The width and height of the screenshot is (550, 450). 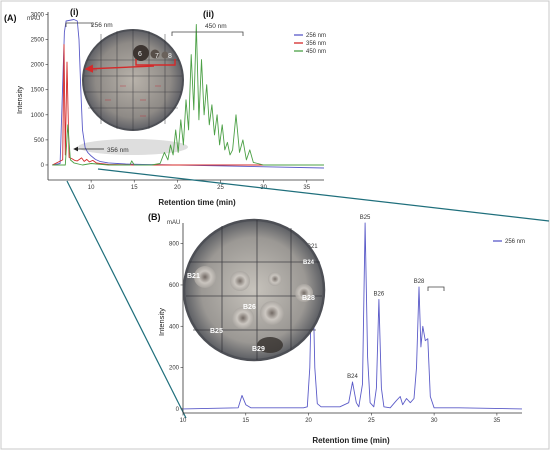 What do you see at coordinates (102, 25) in the screenshot?
I see `bracket-256-nm-label: 256 nm` at bounding box center [102, 25].